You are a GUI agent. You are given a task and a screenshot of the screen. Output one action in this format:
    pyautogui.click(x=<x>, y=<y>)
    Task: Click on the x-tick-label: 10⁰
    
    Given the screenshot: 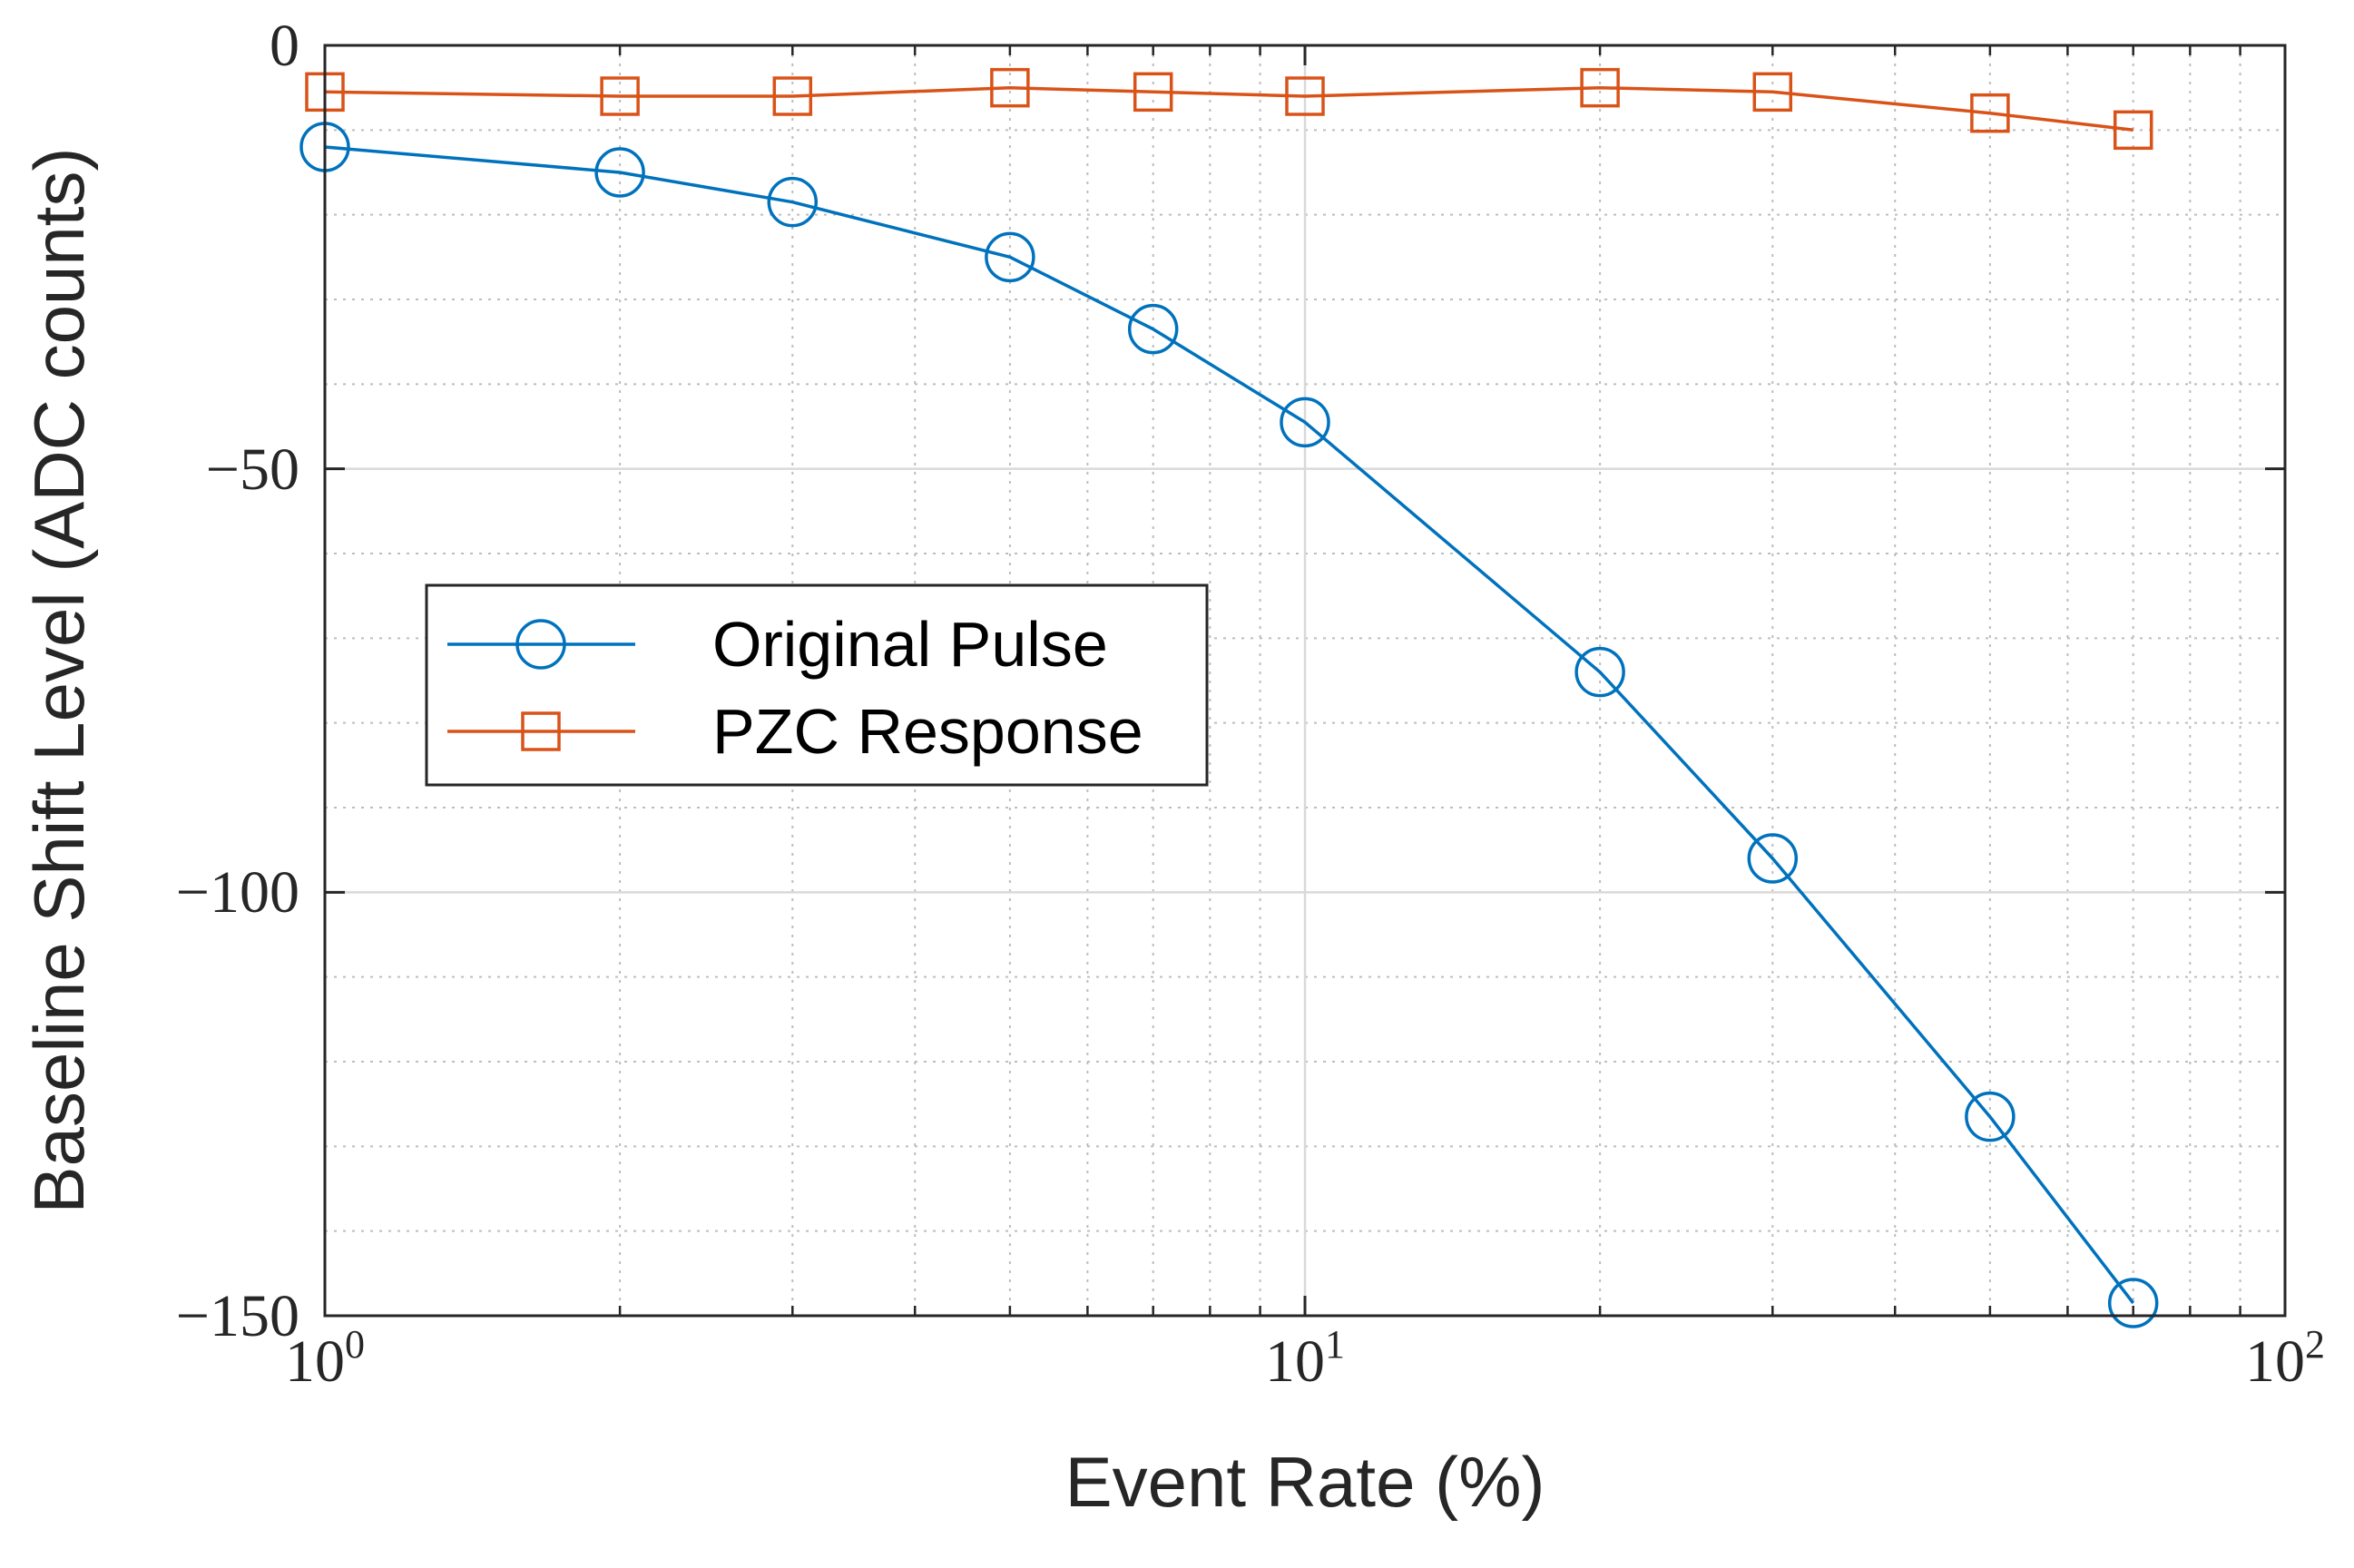 What is the action you would take?
    pyautogui.click(x=325, y=1358)
    